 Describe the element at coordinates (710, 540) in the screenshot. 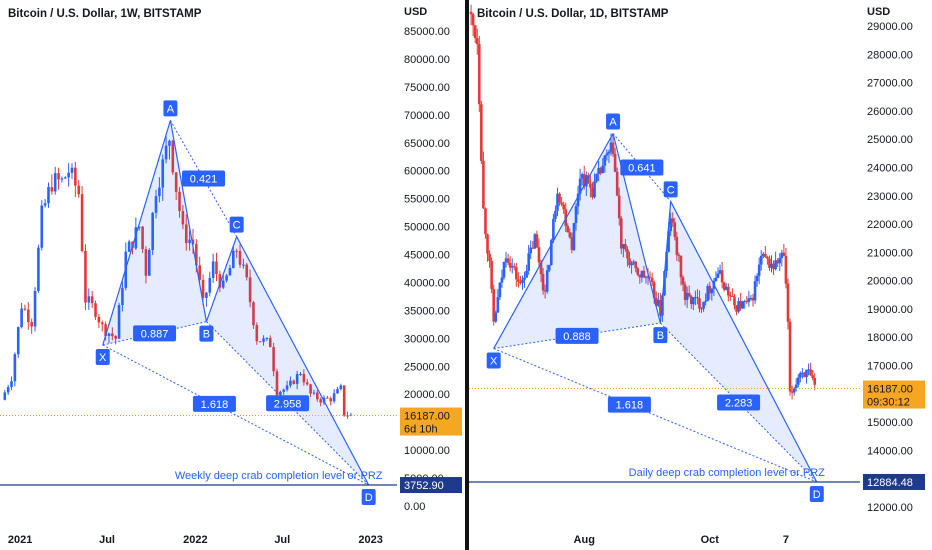

I see `x-tick-label: Oct` at that location.